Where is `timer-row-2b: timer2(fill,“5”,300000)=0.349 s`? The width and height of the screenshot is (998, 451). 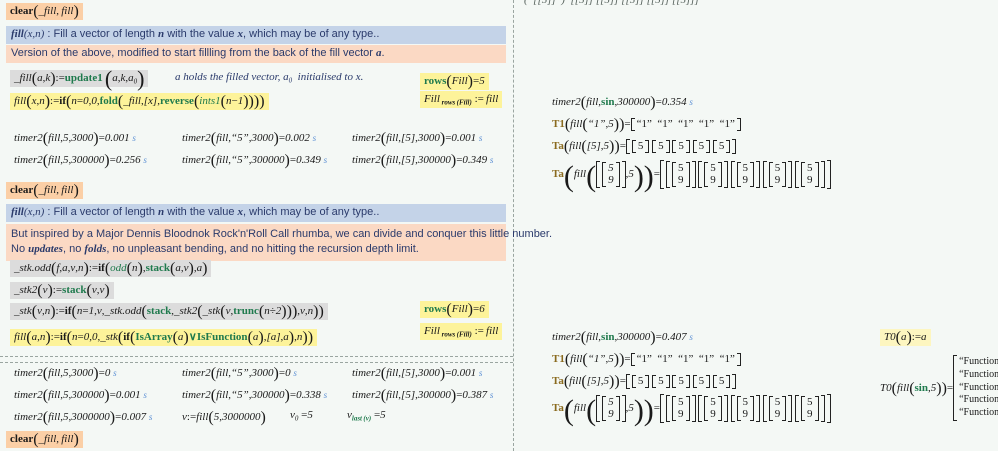 timer-row-2b: timer2(fill,“5”,300000)=0.349 s is located at coordinates (255, 160).